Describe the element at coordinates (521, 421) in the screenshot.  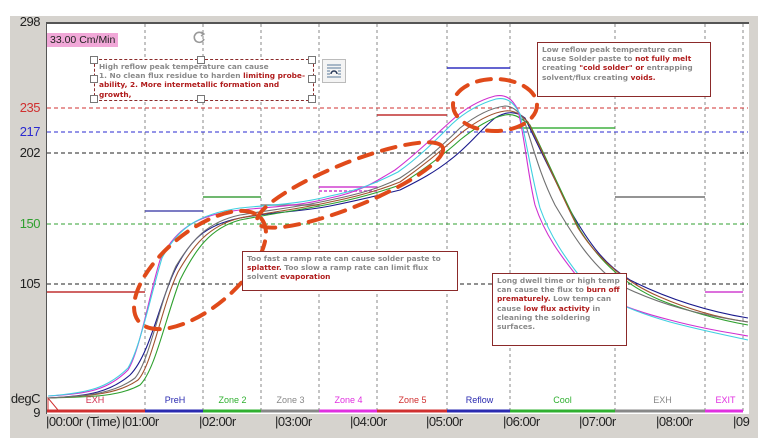
I see `x-tick-0600: |06:00r` at that location.